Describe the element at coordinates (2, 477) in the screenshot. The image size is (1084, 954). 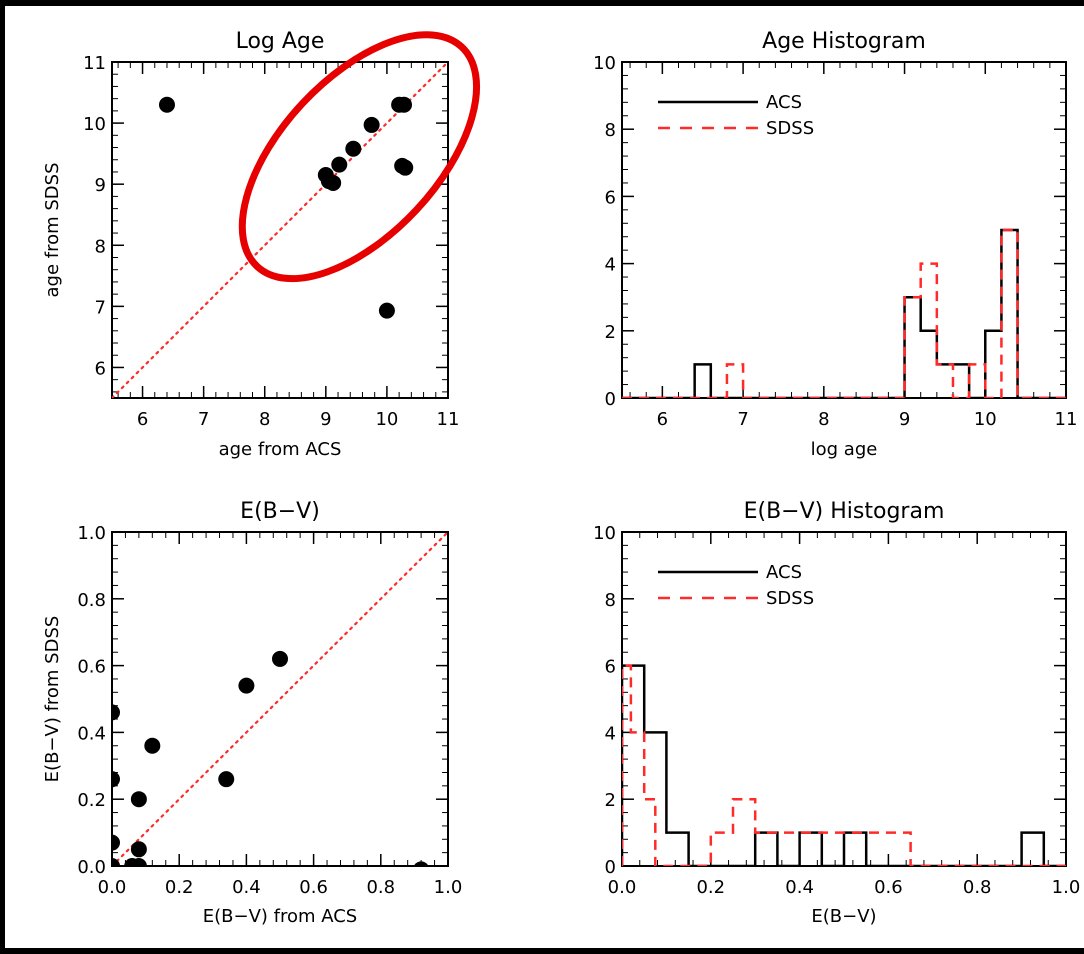
I see `left-border` at that location.